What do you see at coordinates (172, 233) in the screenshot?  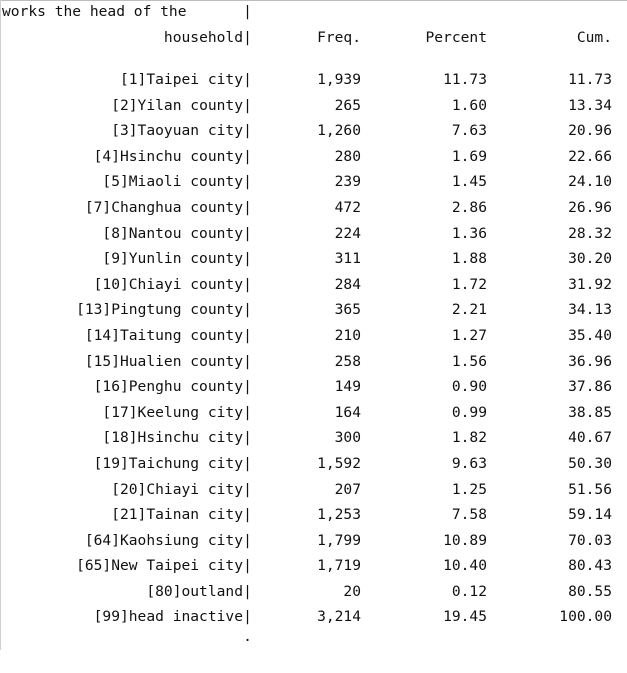 I see `row-label: [8]Nantou county` at bounding box center [172, 233].